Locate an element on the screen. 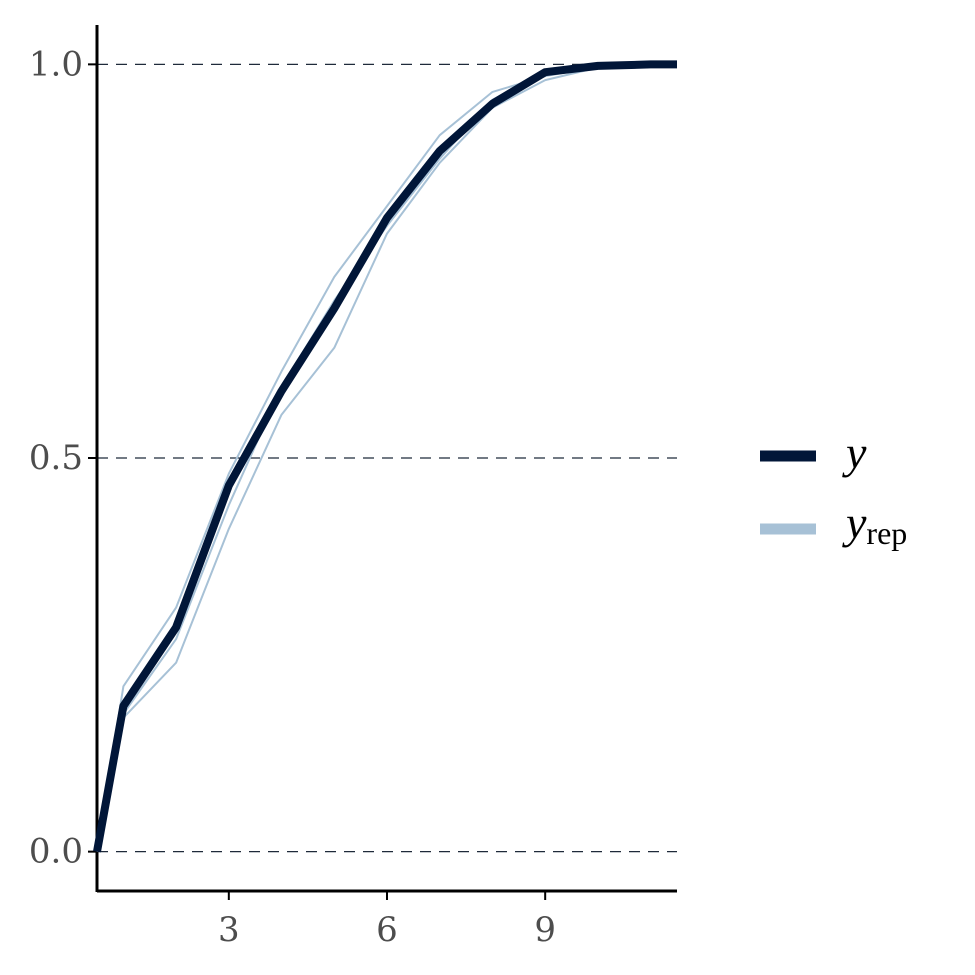 Image resolution: width=975 pixels, height=975 pixels. y-tick-label-0: 0.0 is located at coordinates (56, 852).